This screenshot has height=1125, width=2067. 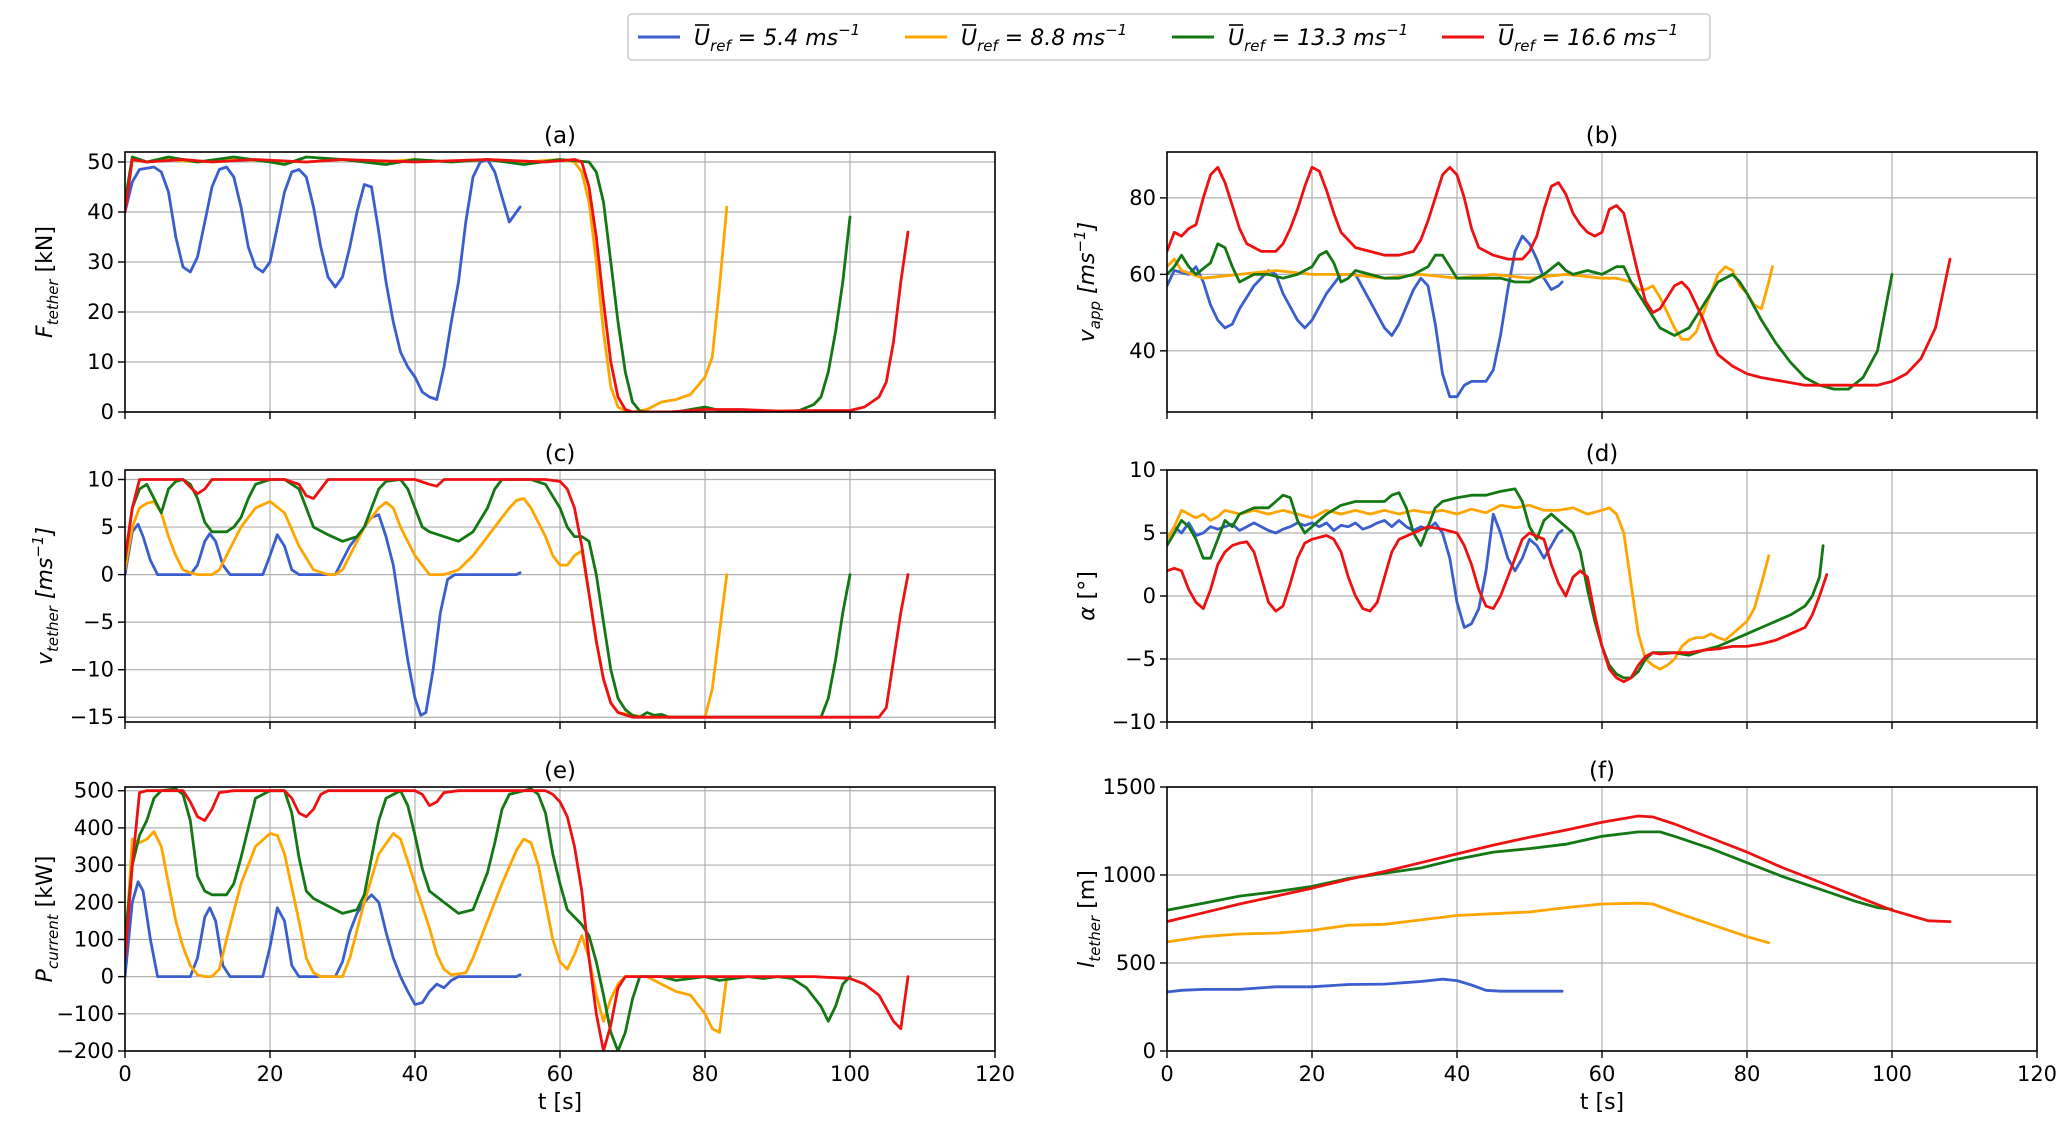 I want to click on y-axis-label: Ftether [kN], so click(x=47, y=282).